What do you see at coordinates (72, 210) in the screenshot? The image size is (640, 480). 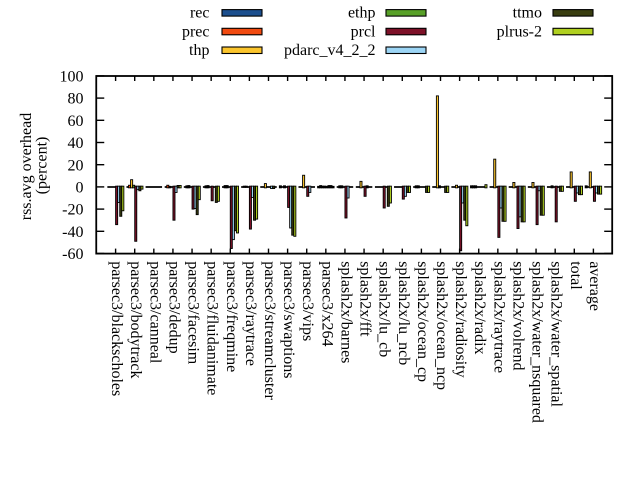 I see `svg-text: -20` at bounding box center [72, 210].